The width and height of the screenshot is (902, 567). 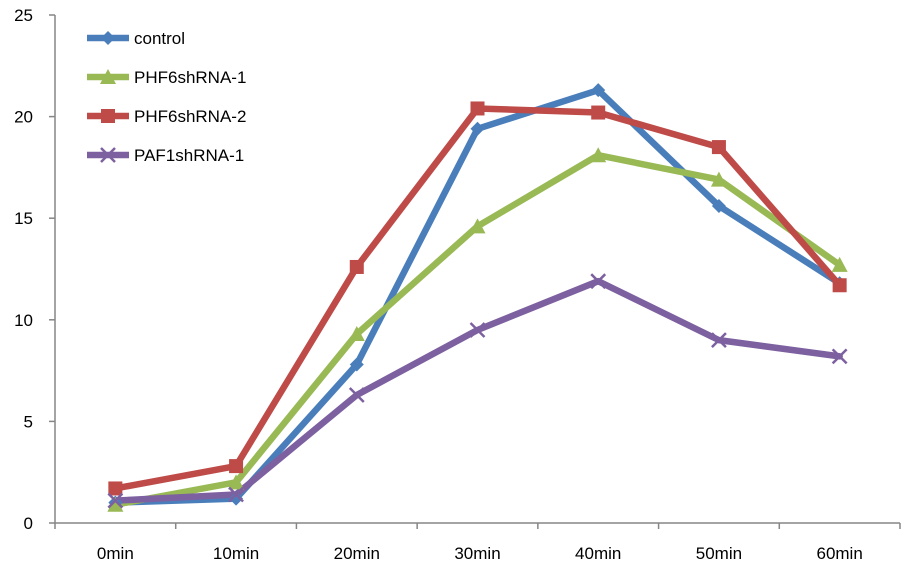 I want to click on y-tick-label: 5, so click(x=28, y=421).